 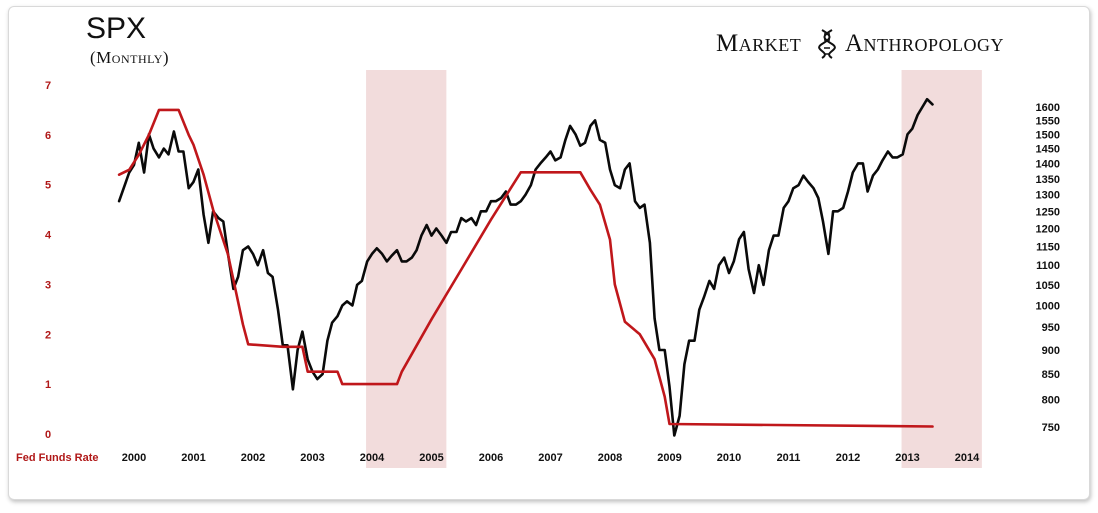 I want to click on right-tick-label: 800, so click(x=1051, y=401).